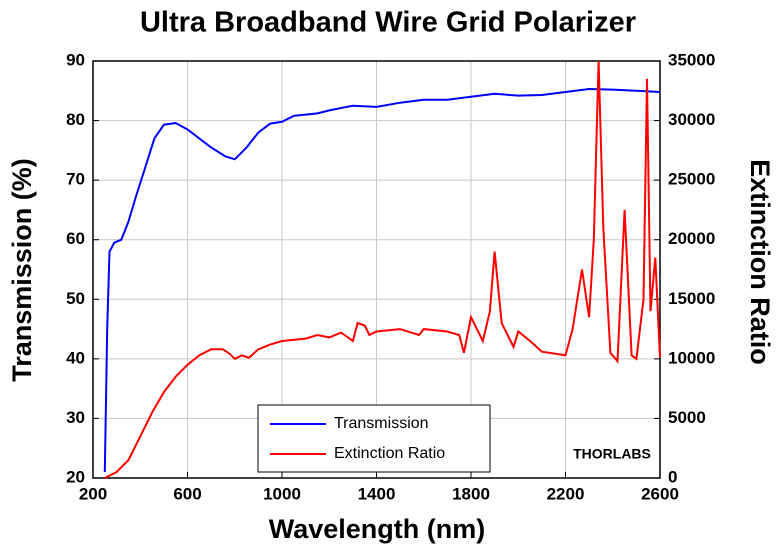 The height and width of the screenshot is (552, 780). Describe the element at coordinates (75, 119) in the screenshot. I see `y-tick-label: 80` at that location.